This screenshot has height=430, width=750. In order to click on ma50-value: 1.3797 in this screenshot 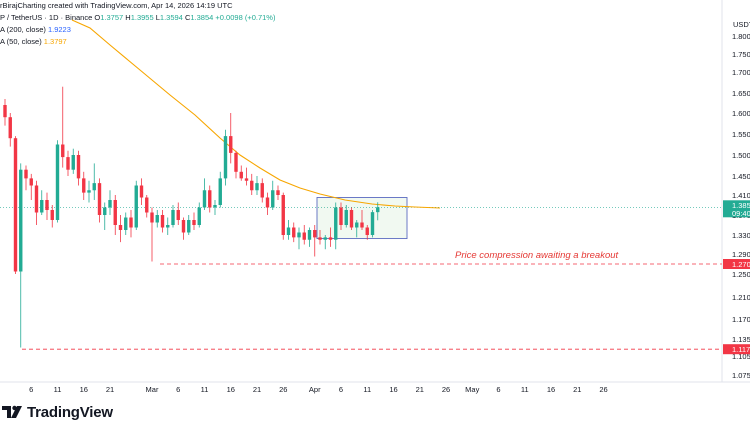, I will do `click(55, 41)`.